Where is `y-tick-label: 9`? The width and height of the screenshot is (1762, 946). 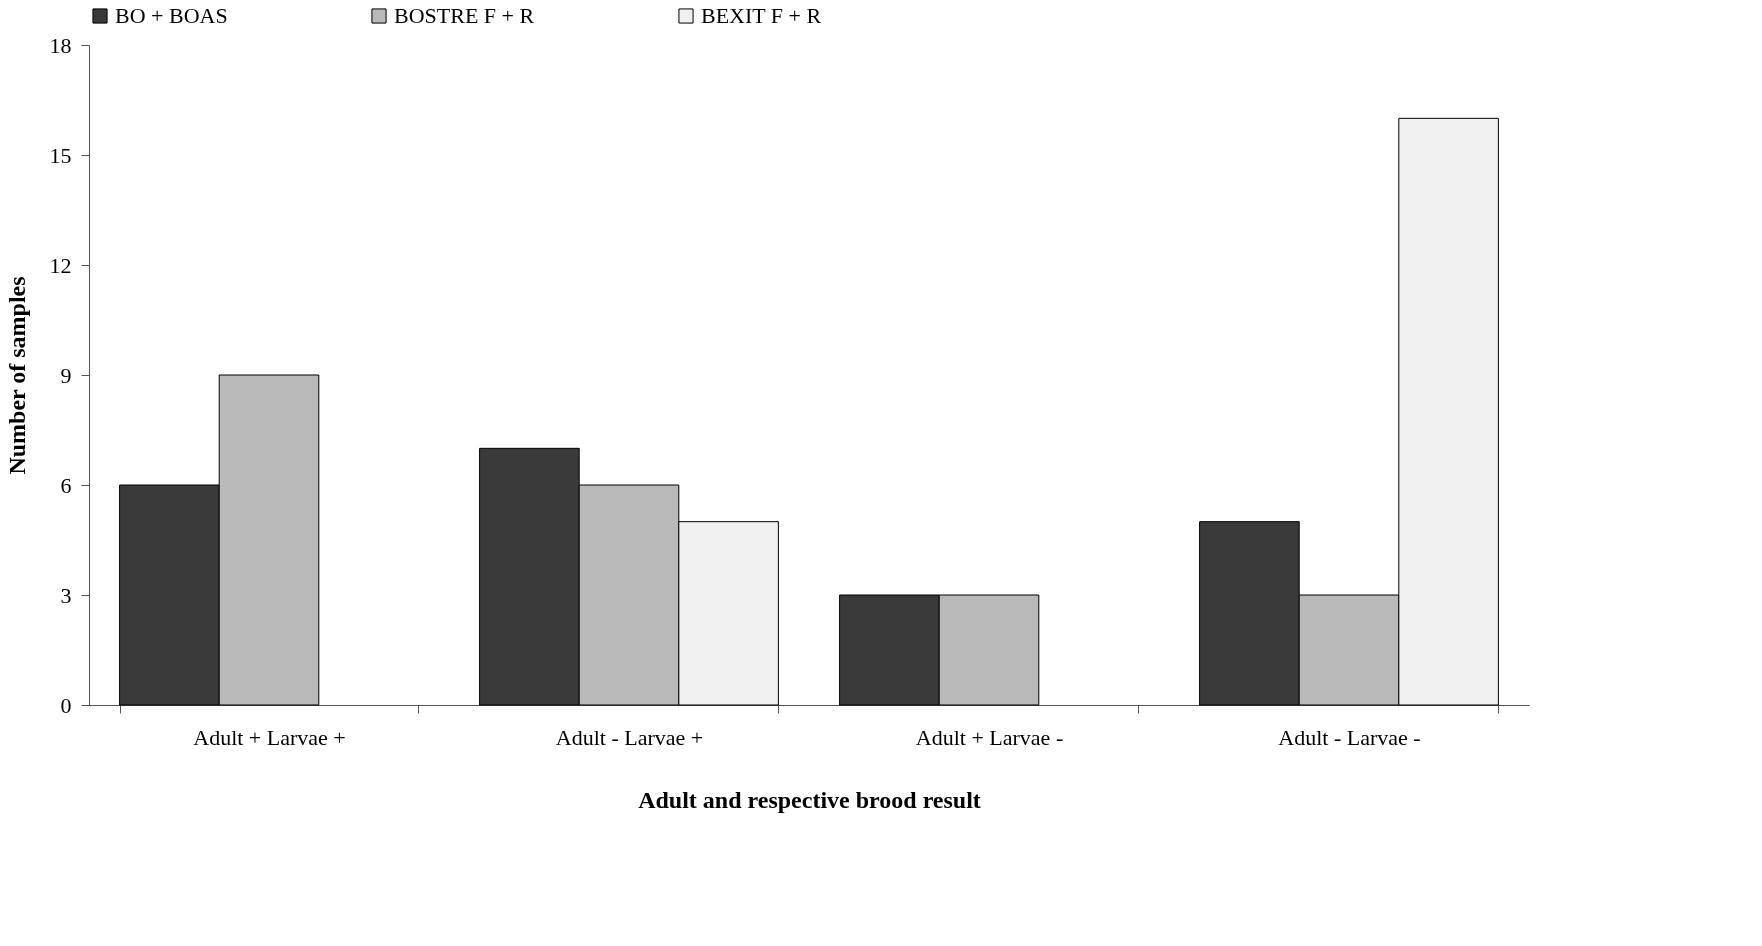 y-tick-label: 9 is located at coordinates (66, 375).